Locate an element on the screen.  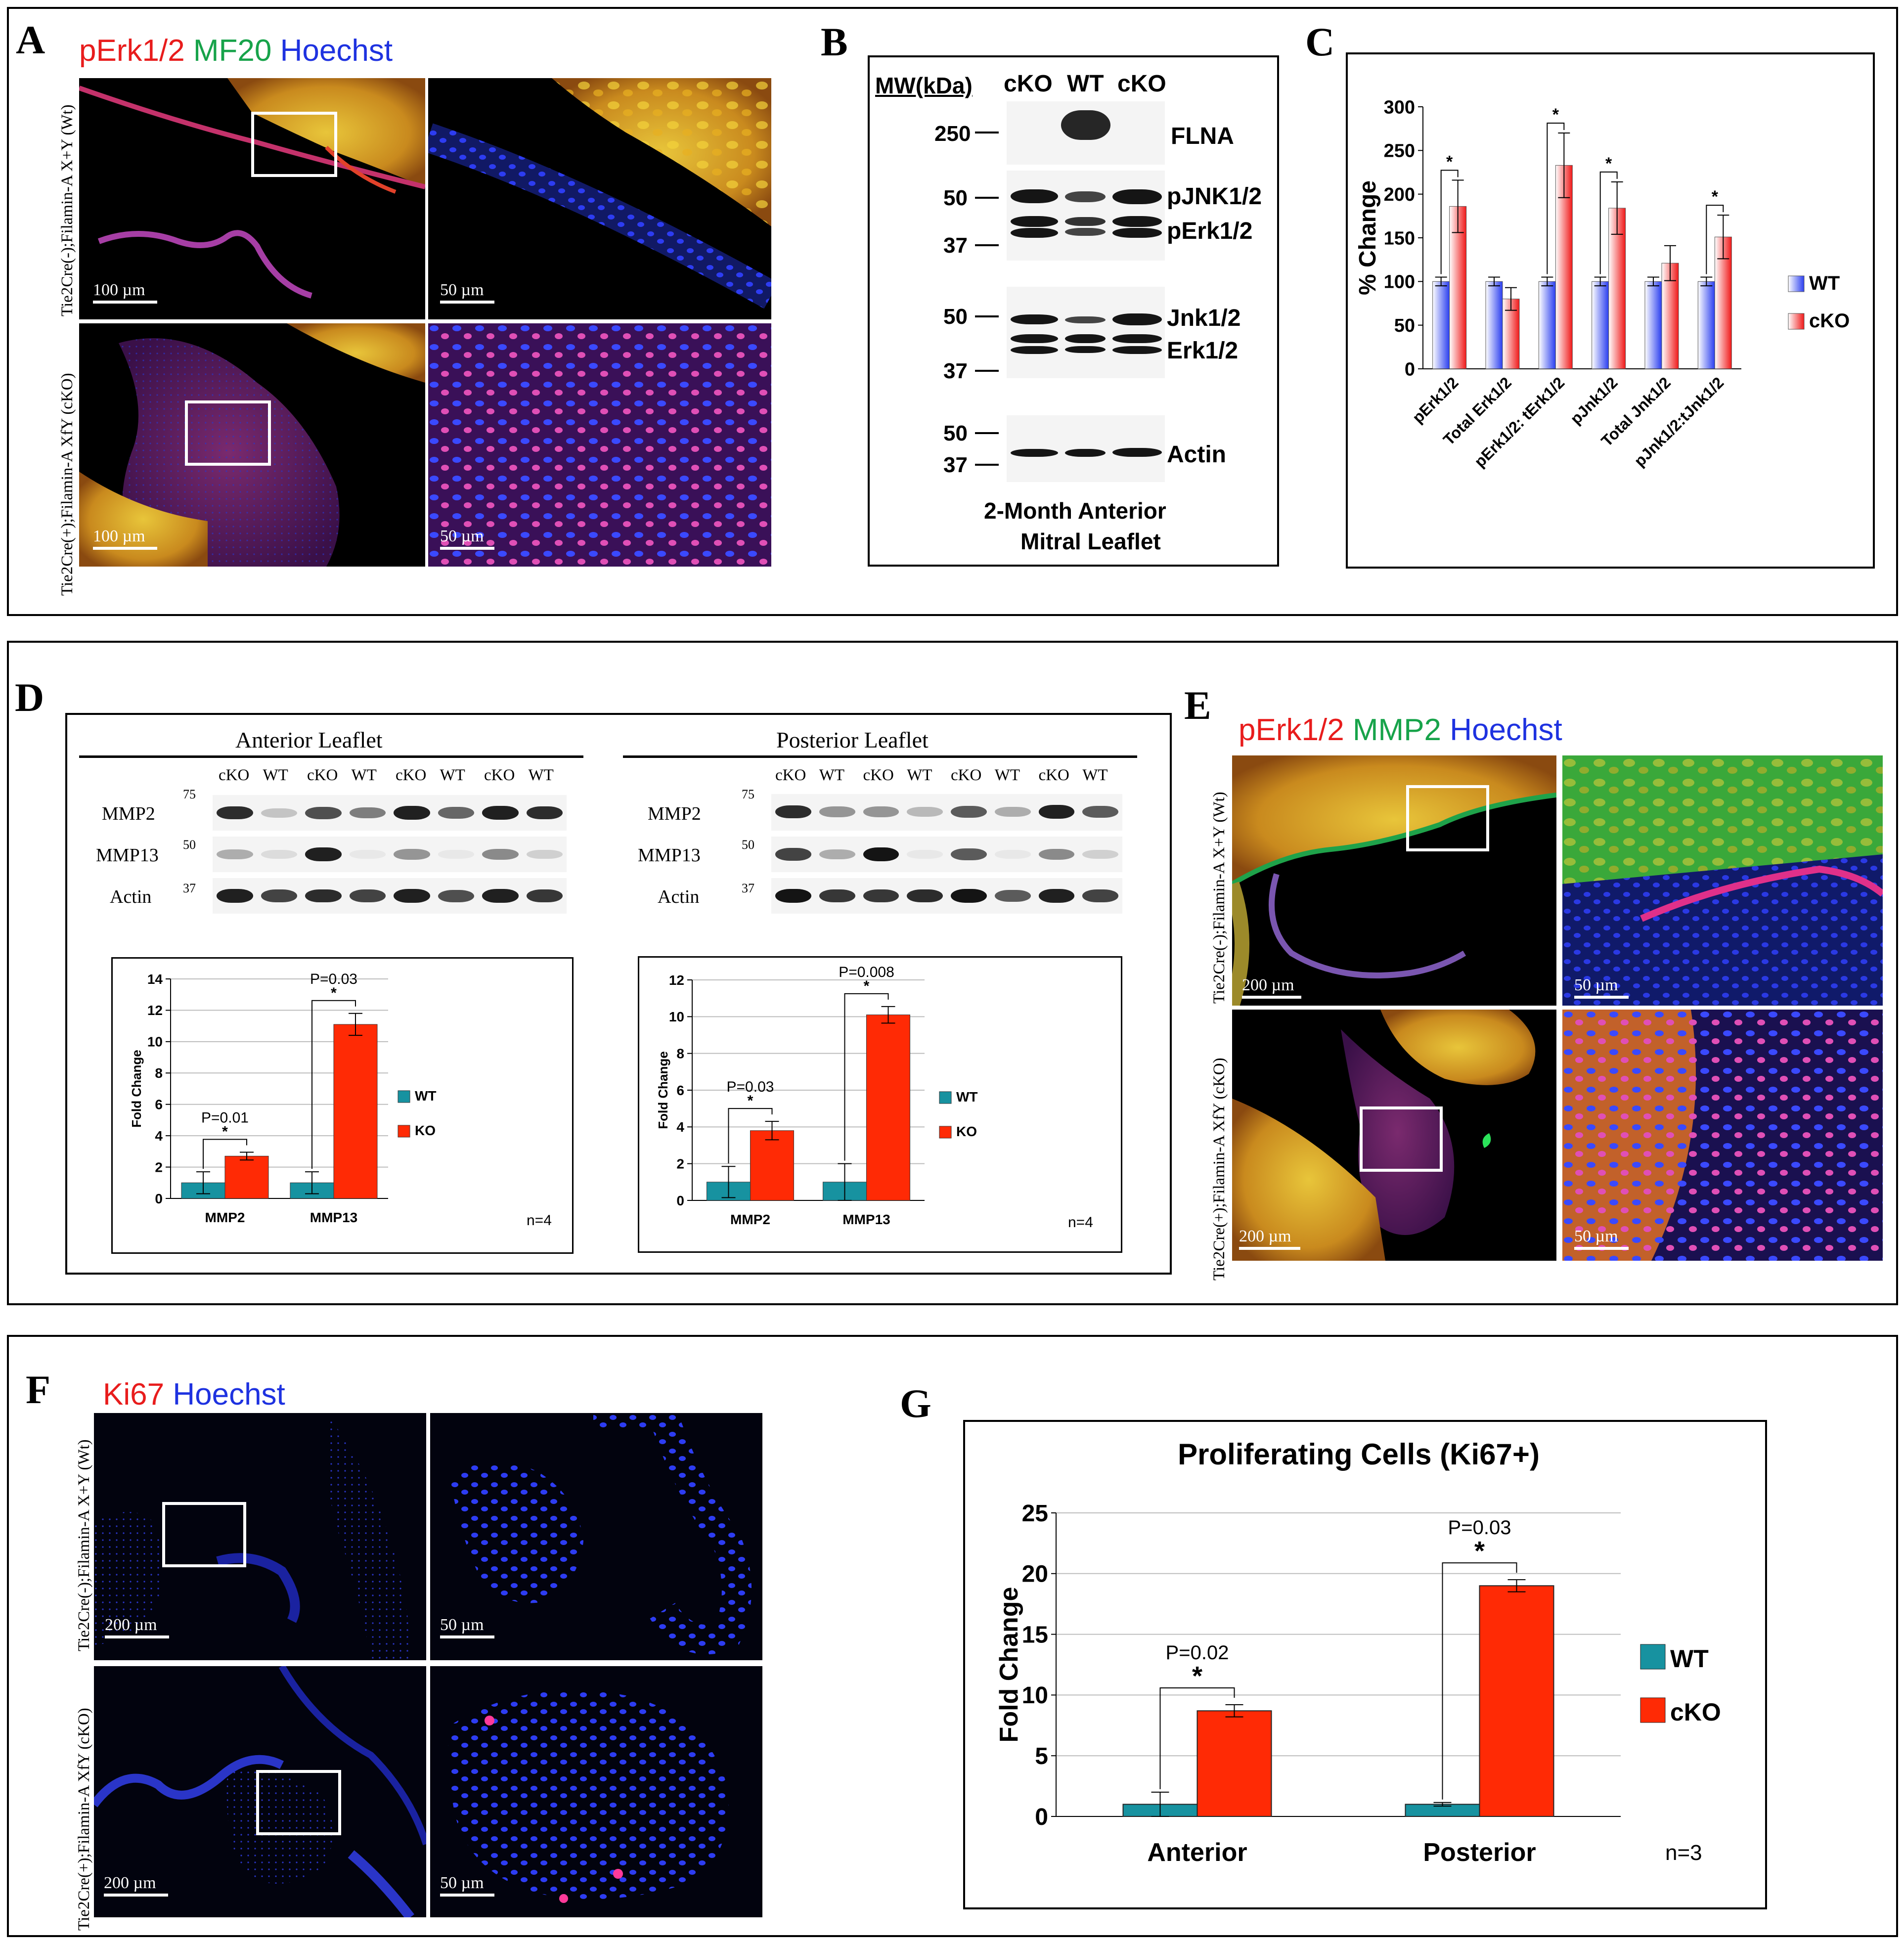
panel-d-blot-mmp13-p is located at coordinates (947, 854).